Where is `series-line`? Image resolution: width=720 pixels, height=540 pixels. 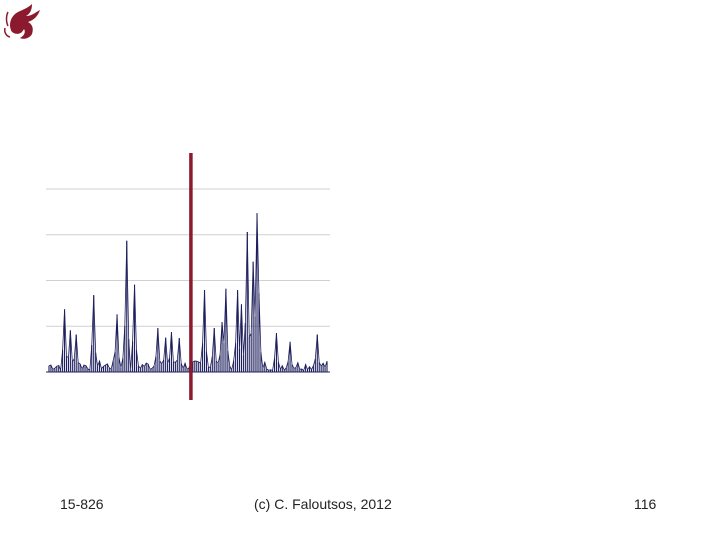
series-line is located at coordinates (188, 292).